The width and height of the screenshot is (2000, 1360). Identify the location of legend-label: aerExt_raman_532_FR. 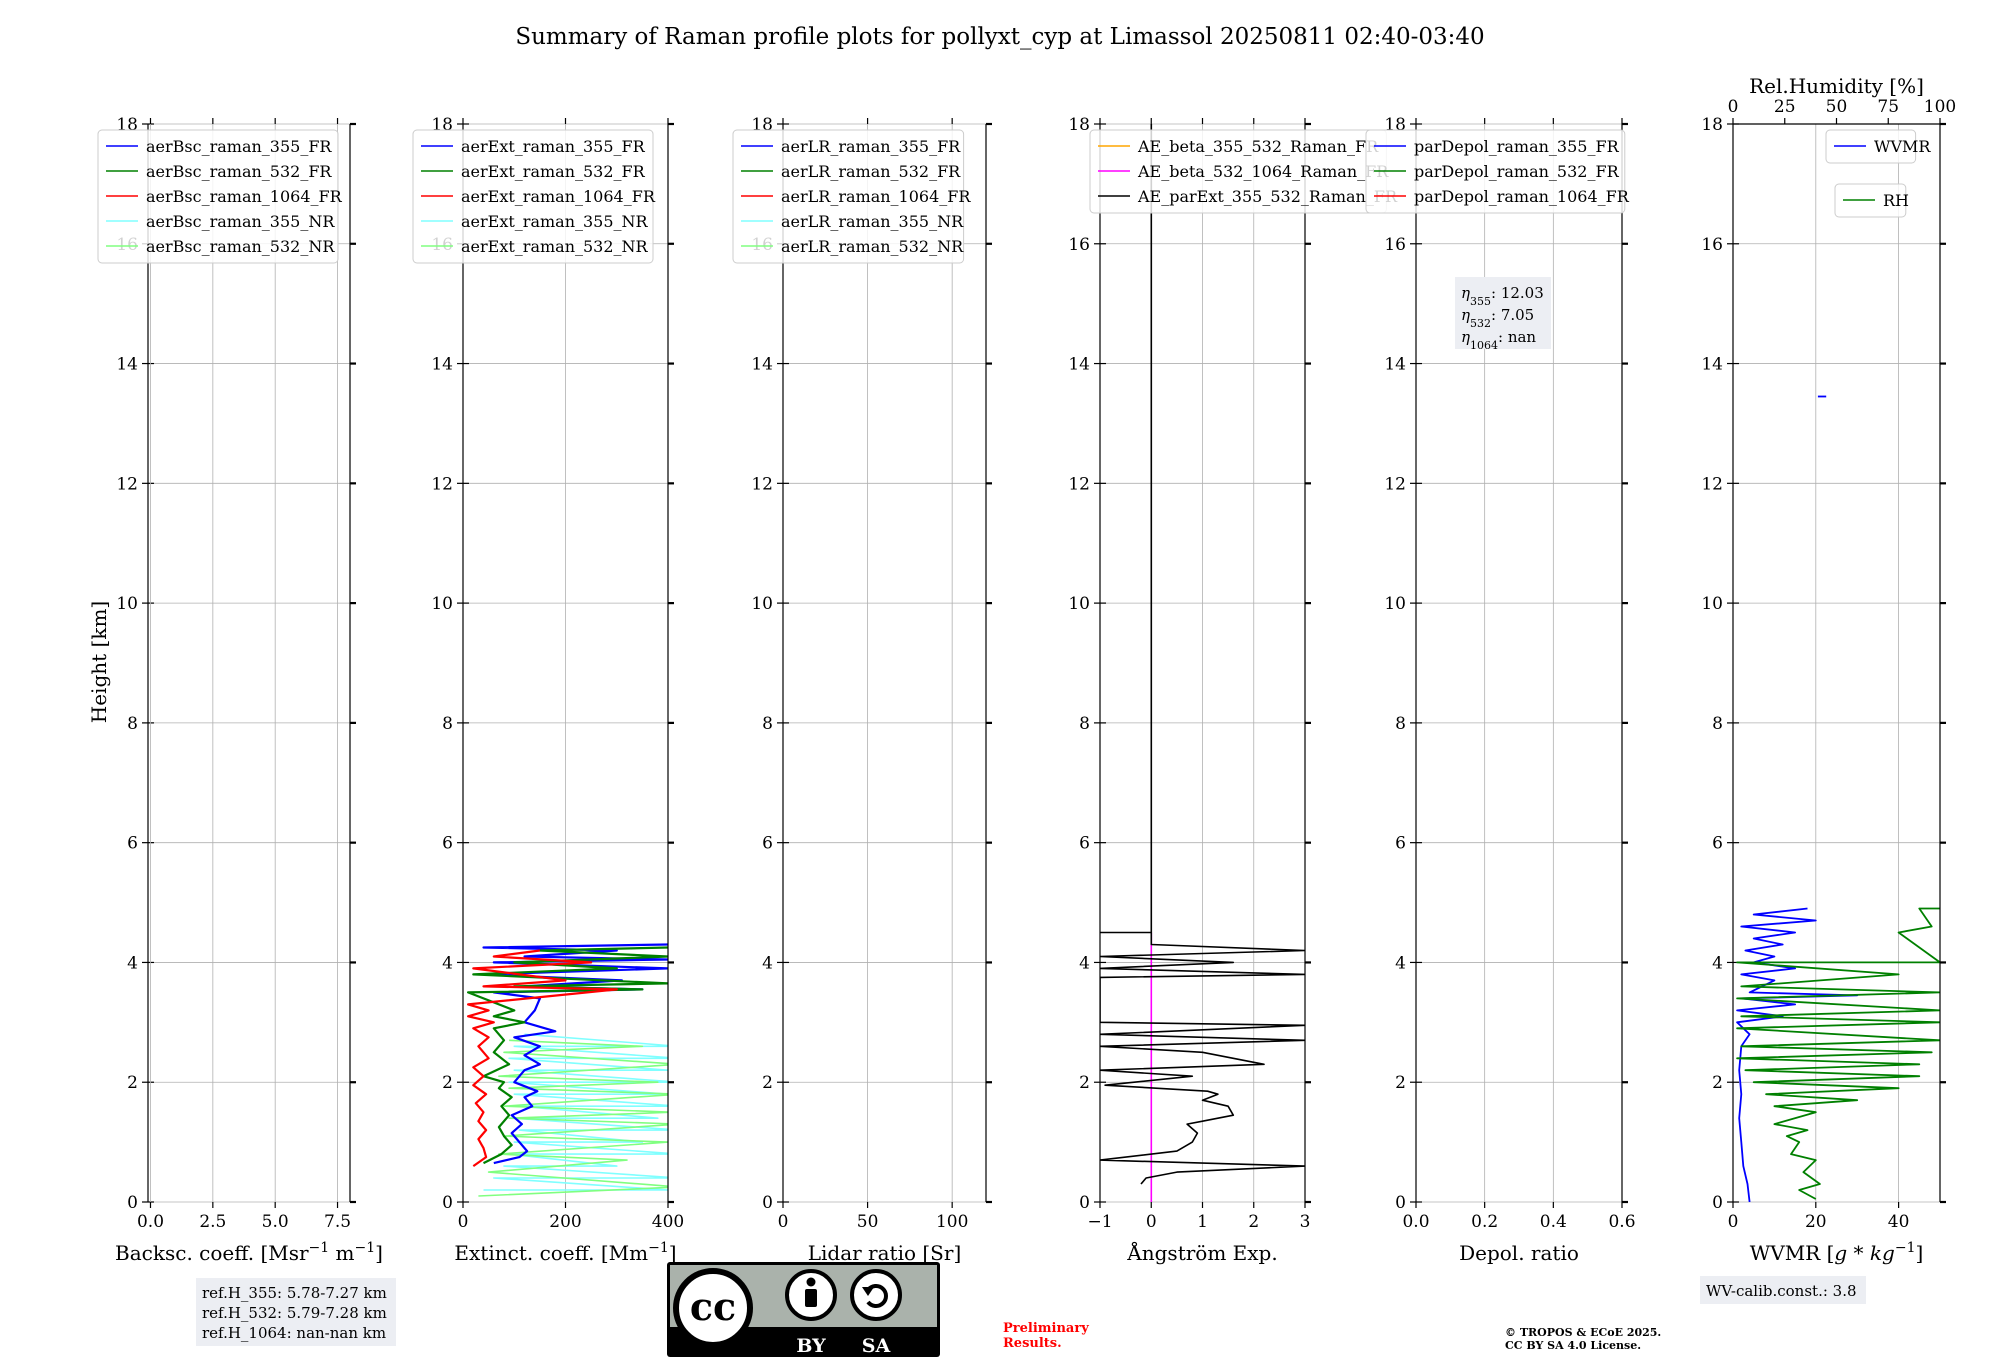
(553, 171).